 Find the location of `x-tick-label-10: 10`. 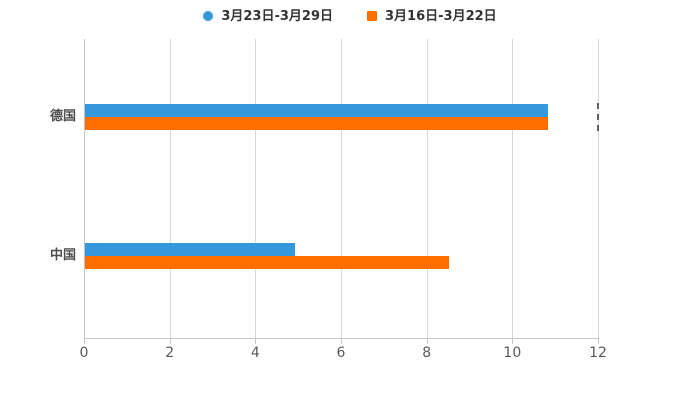

x-tick-label-10: 10 is located at coordinates (512, 353).